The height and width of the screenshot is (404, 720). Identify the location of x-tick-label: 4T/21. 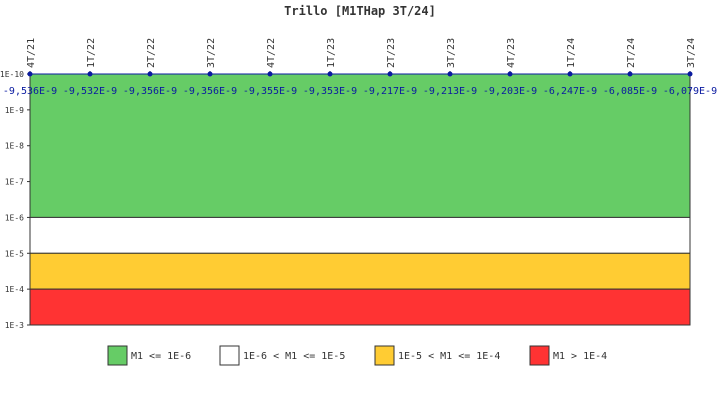
(31, 53).